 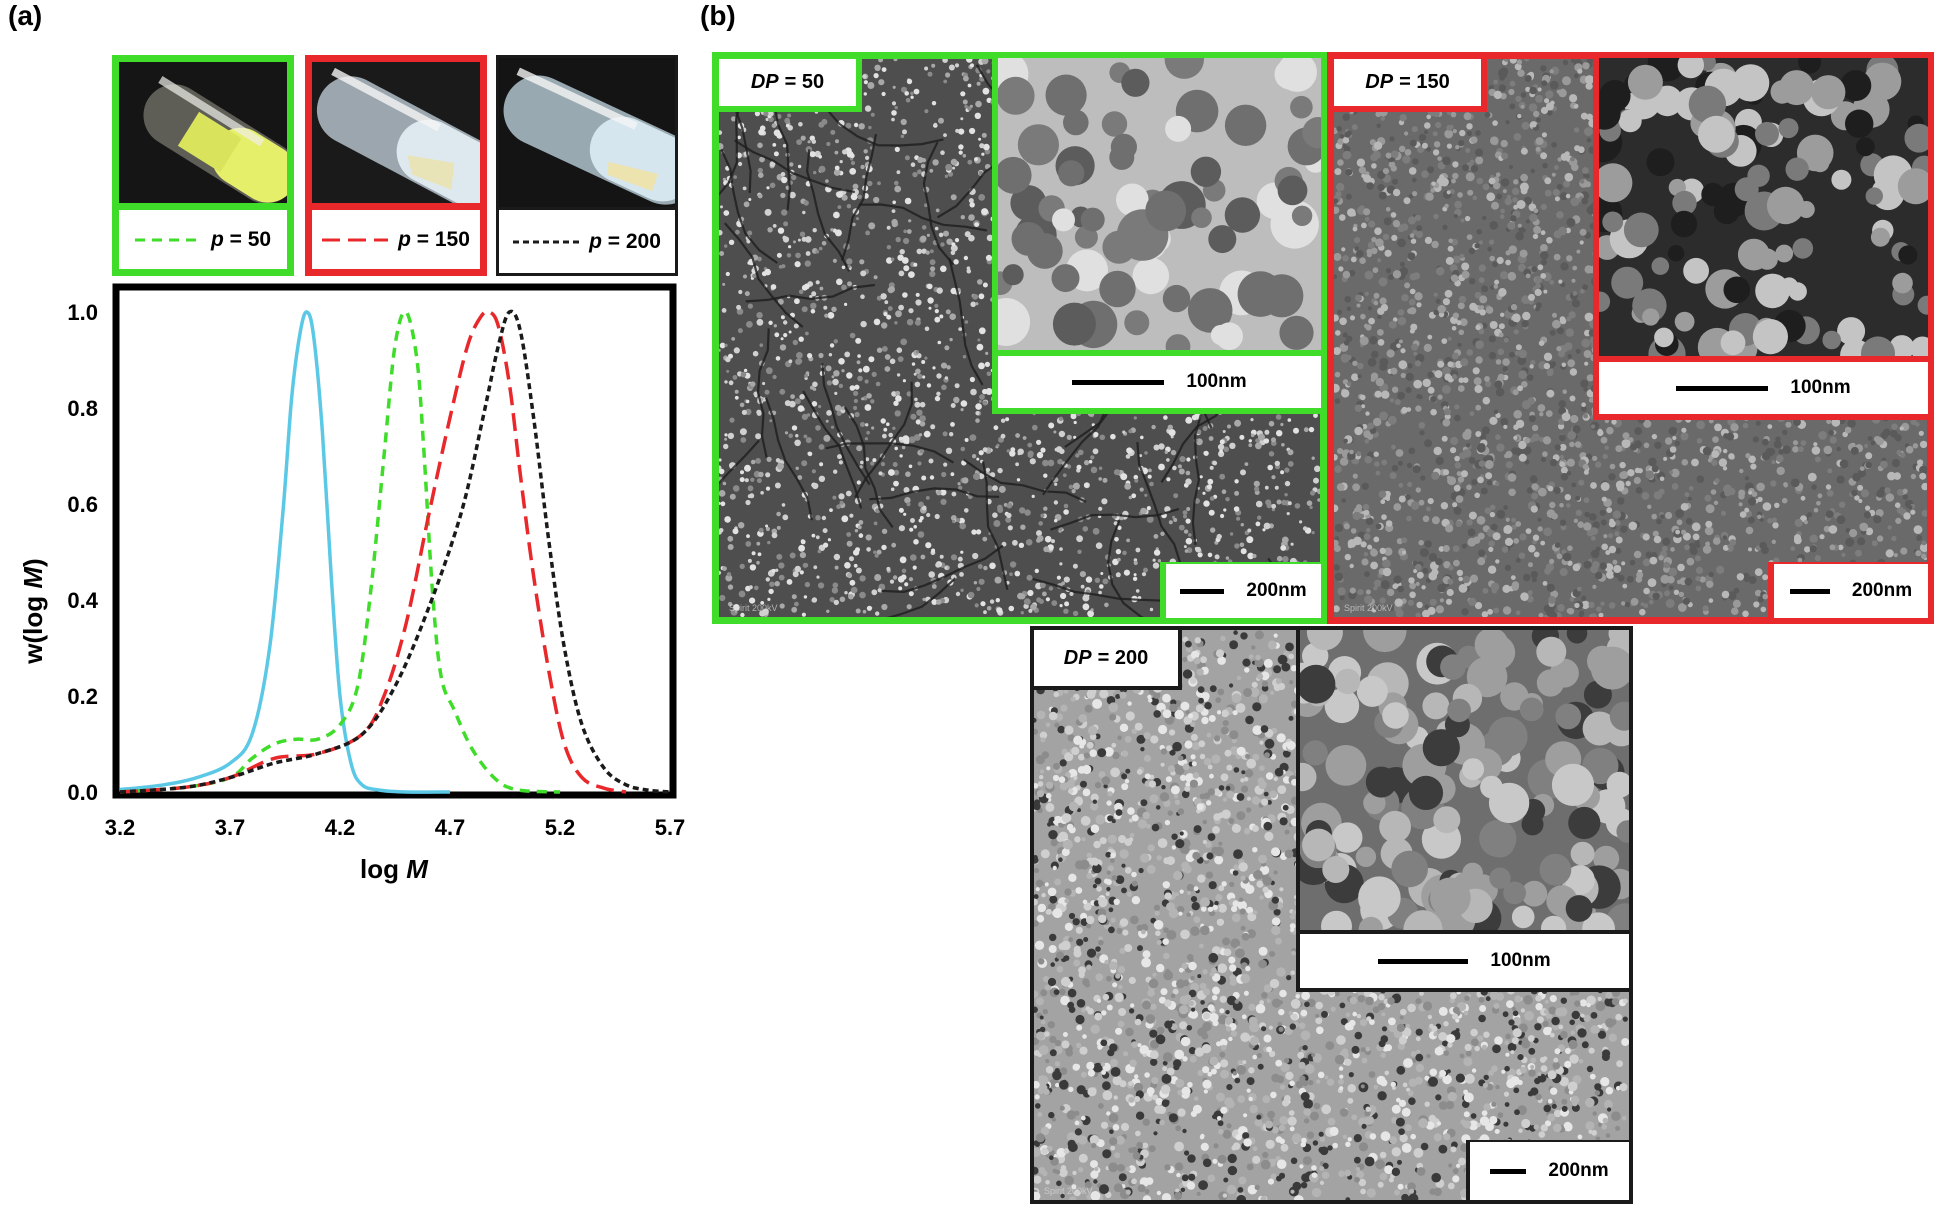 What do you see at coordinates (1159, 204) in the screenshot?
I see `sem-inset-dp50` at bounding box center [1159, 204].